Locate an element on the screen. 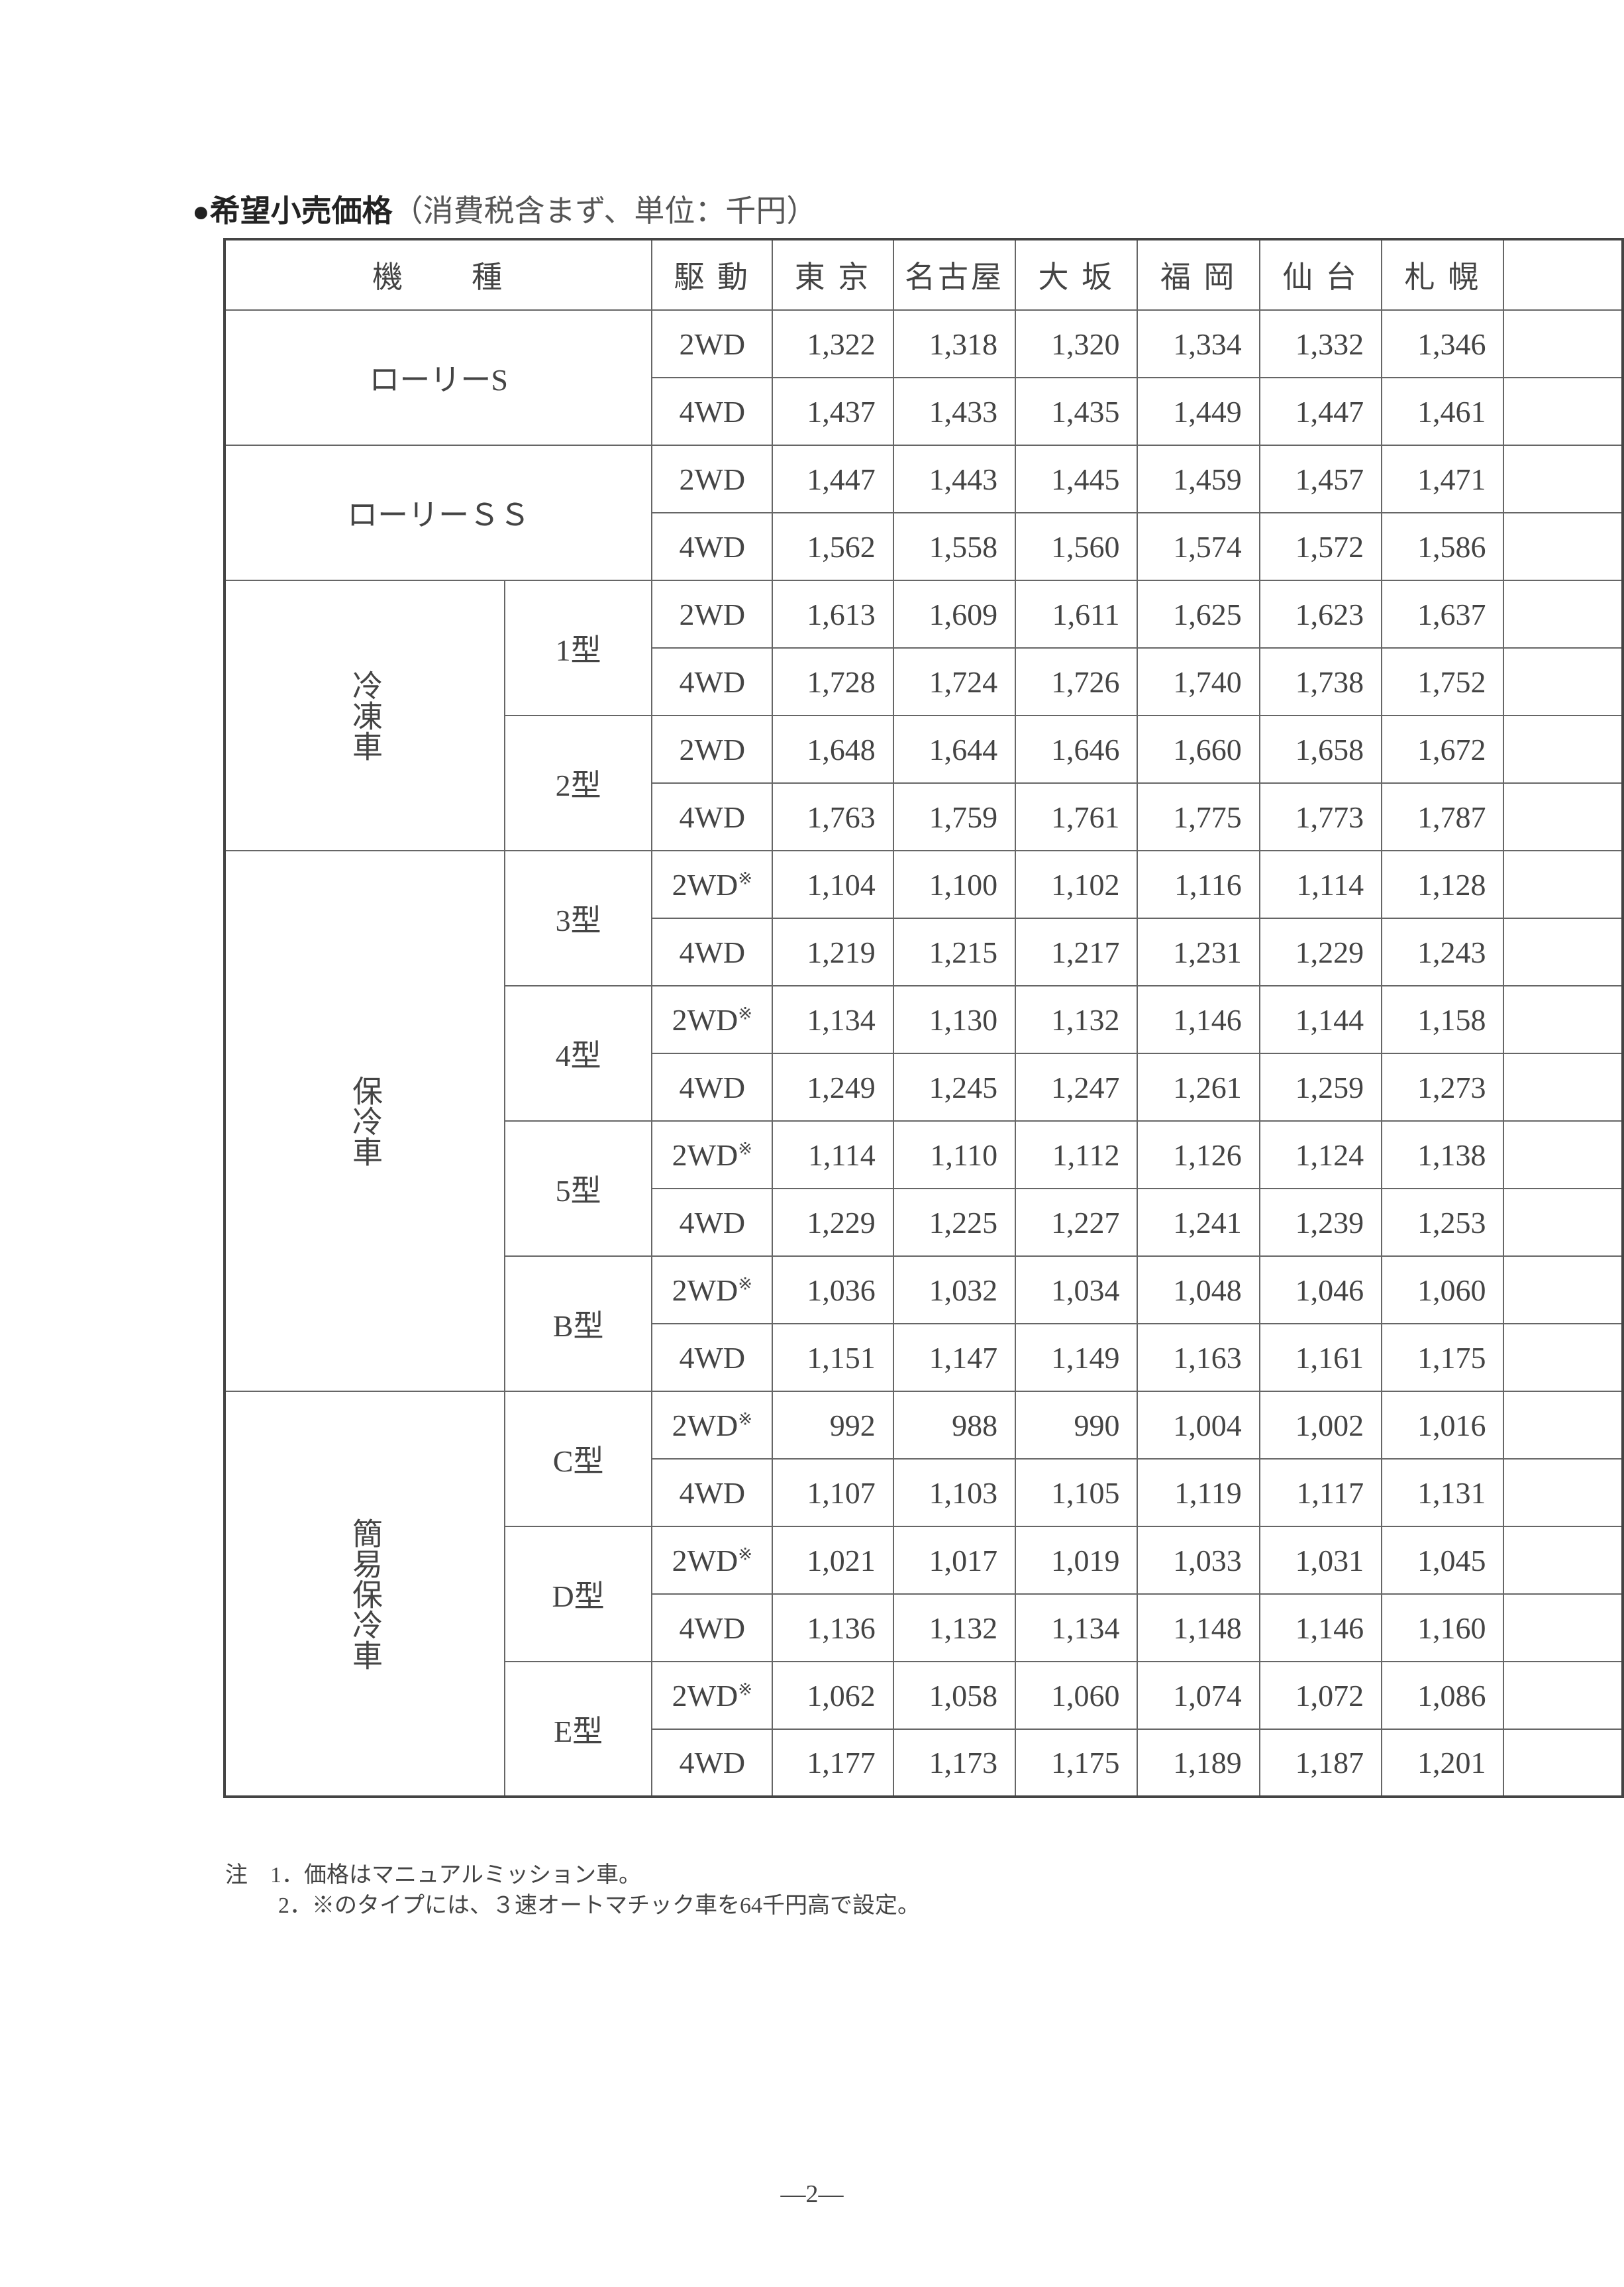  price-cell: 1,227 is located at coordinates (1077, 1222).